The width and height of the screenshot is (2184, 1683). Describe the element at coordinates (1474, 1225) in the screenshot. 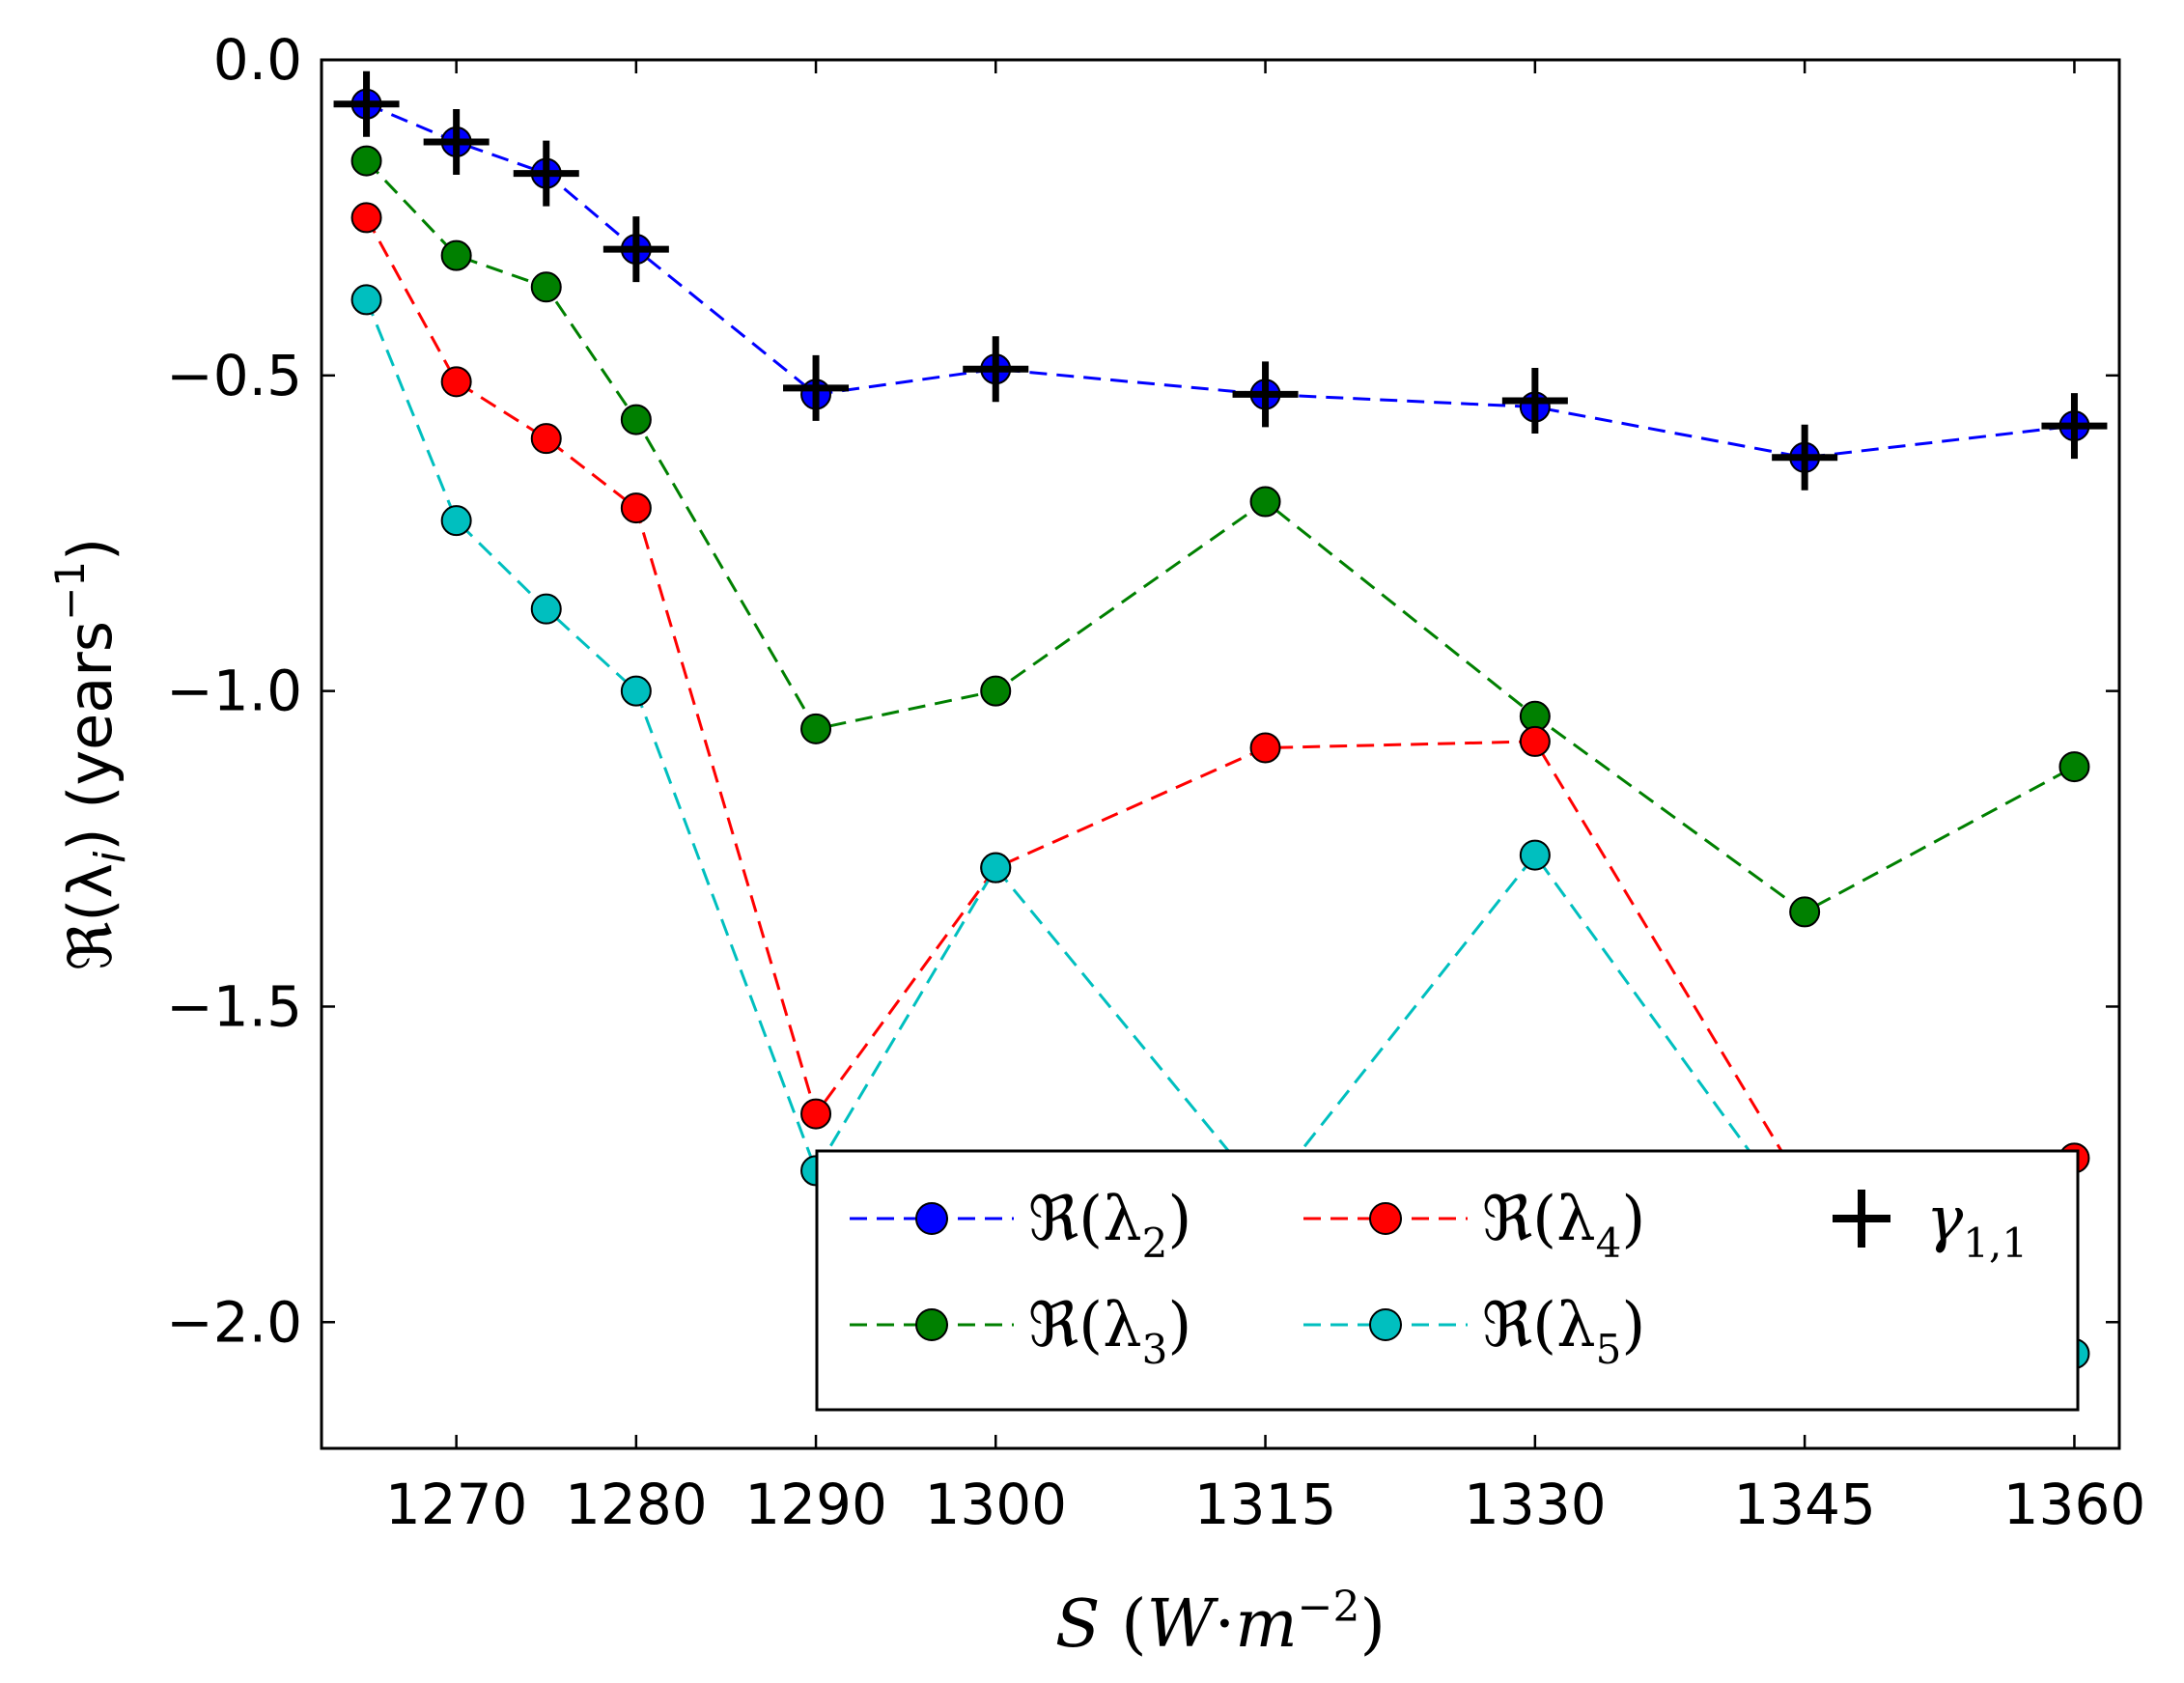

I see `legend-entry: ℜ(λ4)` at that location.